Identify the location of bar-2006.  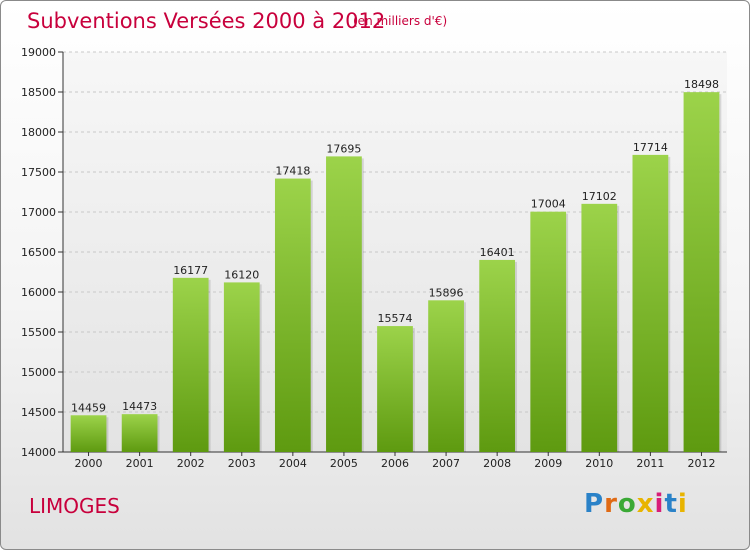
(395, 389).